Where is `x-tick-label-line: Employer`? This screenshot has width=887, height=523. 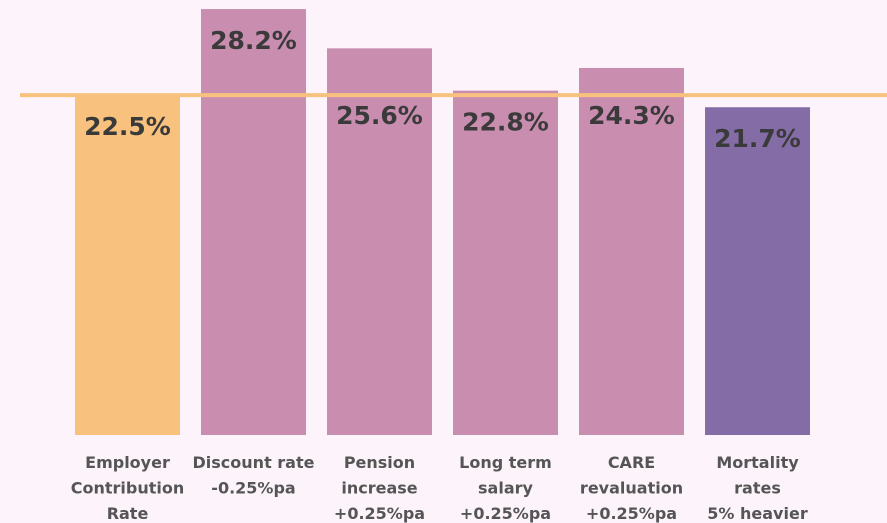 x-tick-label-line: Employer is located at coordinates (127, 462).